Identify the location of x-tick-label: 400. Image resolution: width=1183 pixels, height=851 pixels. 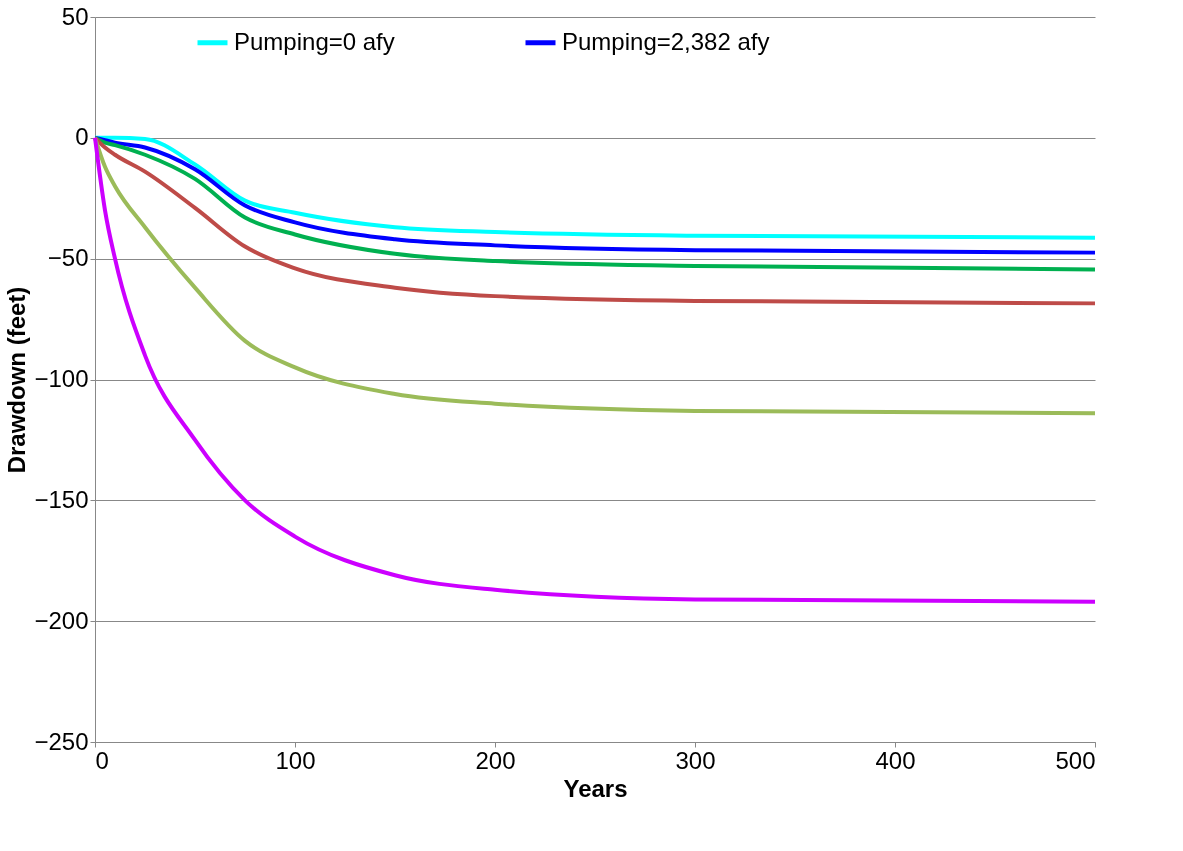
(895, 760).